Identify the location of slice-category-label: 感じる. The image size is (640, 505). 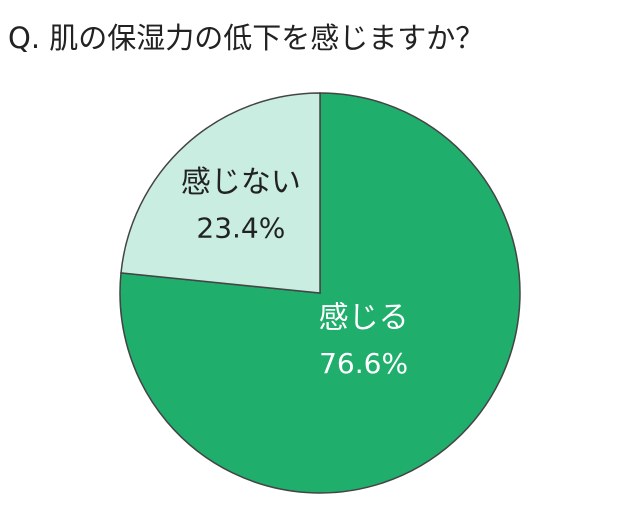
(364, 318).